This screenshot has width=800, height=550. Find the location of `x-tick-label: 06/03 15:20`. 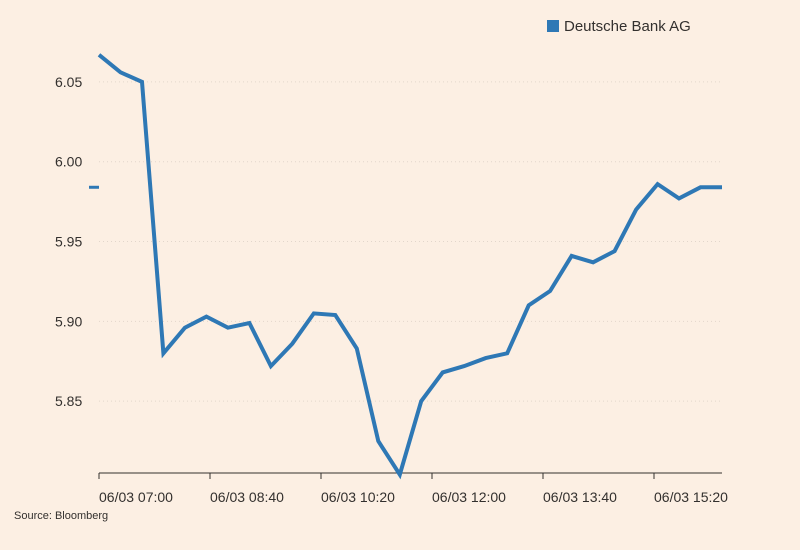

x-tick-label: 06/03 15:20 is located at coordinates (691, 497).